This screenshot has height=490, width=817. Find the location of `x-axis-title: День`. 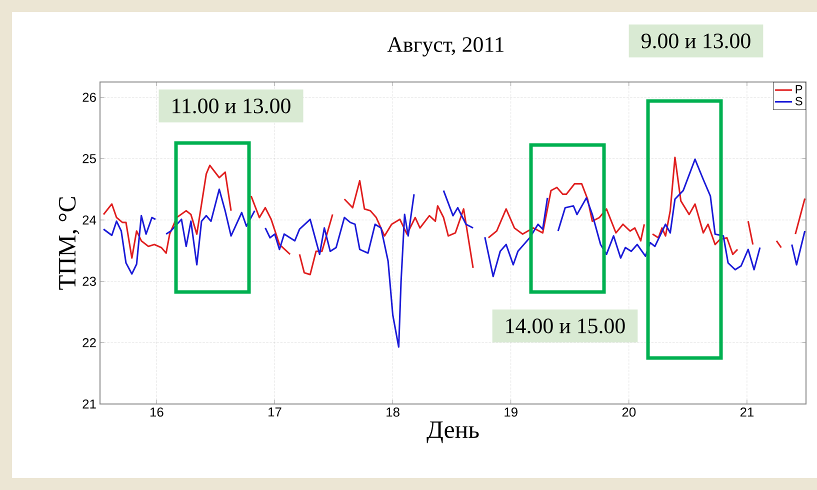

x-axis-title: День is located at coordinates (452, 433).